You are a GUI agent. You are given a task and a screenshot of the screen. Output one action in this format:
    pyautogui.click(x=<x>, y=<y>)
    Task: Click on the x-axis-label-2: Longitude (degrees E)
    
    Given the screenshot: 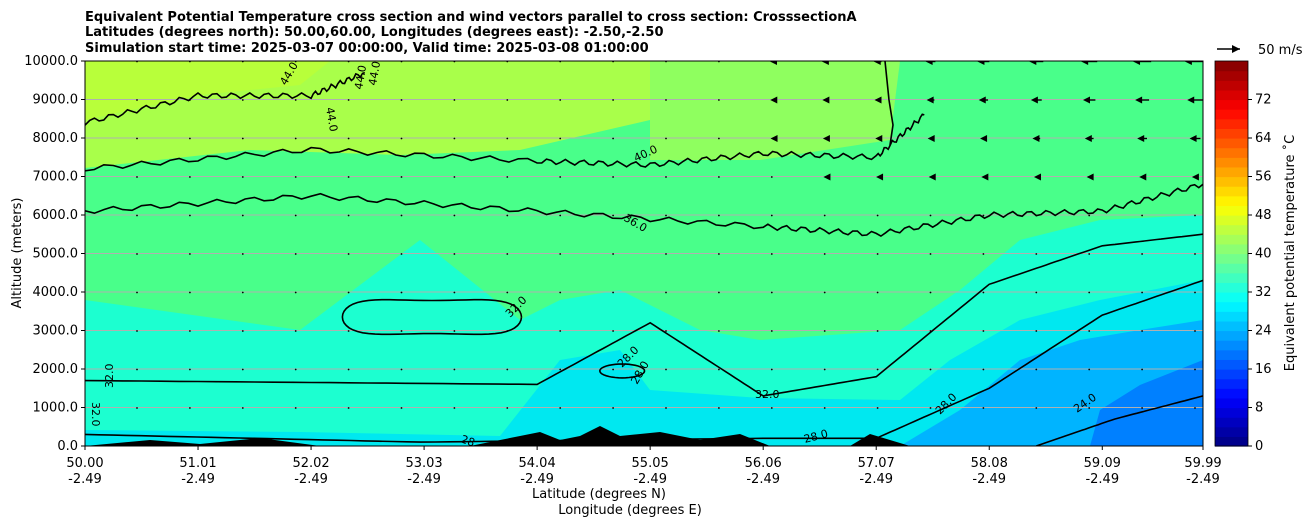 What is the action you would take?
    pyautogui.click(x=630, y=510)
    